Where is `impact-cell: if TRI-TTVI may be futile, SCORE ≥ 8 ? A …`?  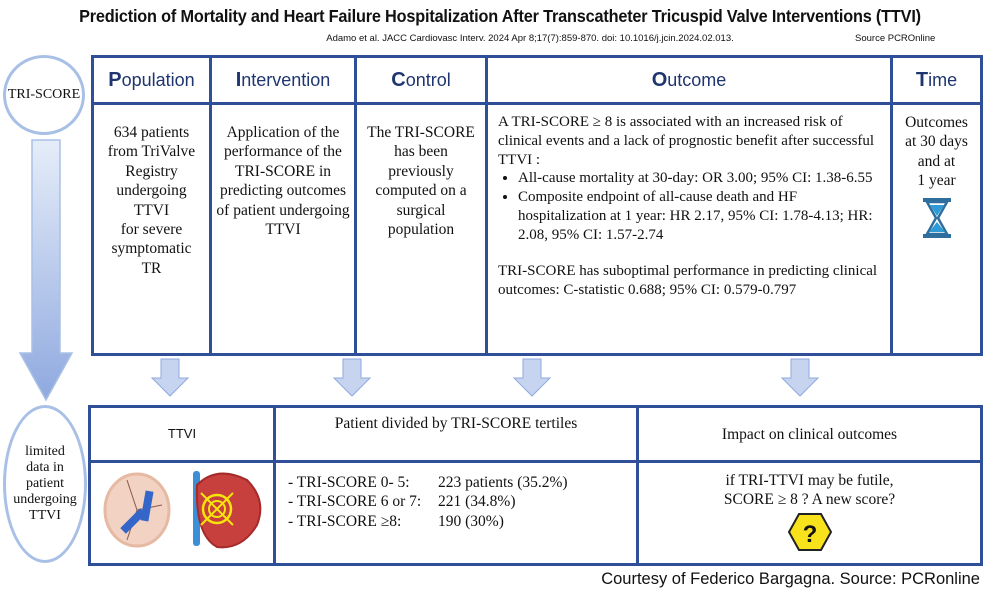
impact-cell: if TRI-TTVI may be futile, SCORE ≥ 8 ? A … is located at coordinates (809, 513).